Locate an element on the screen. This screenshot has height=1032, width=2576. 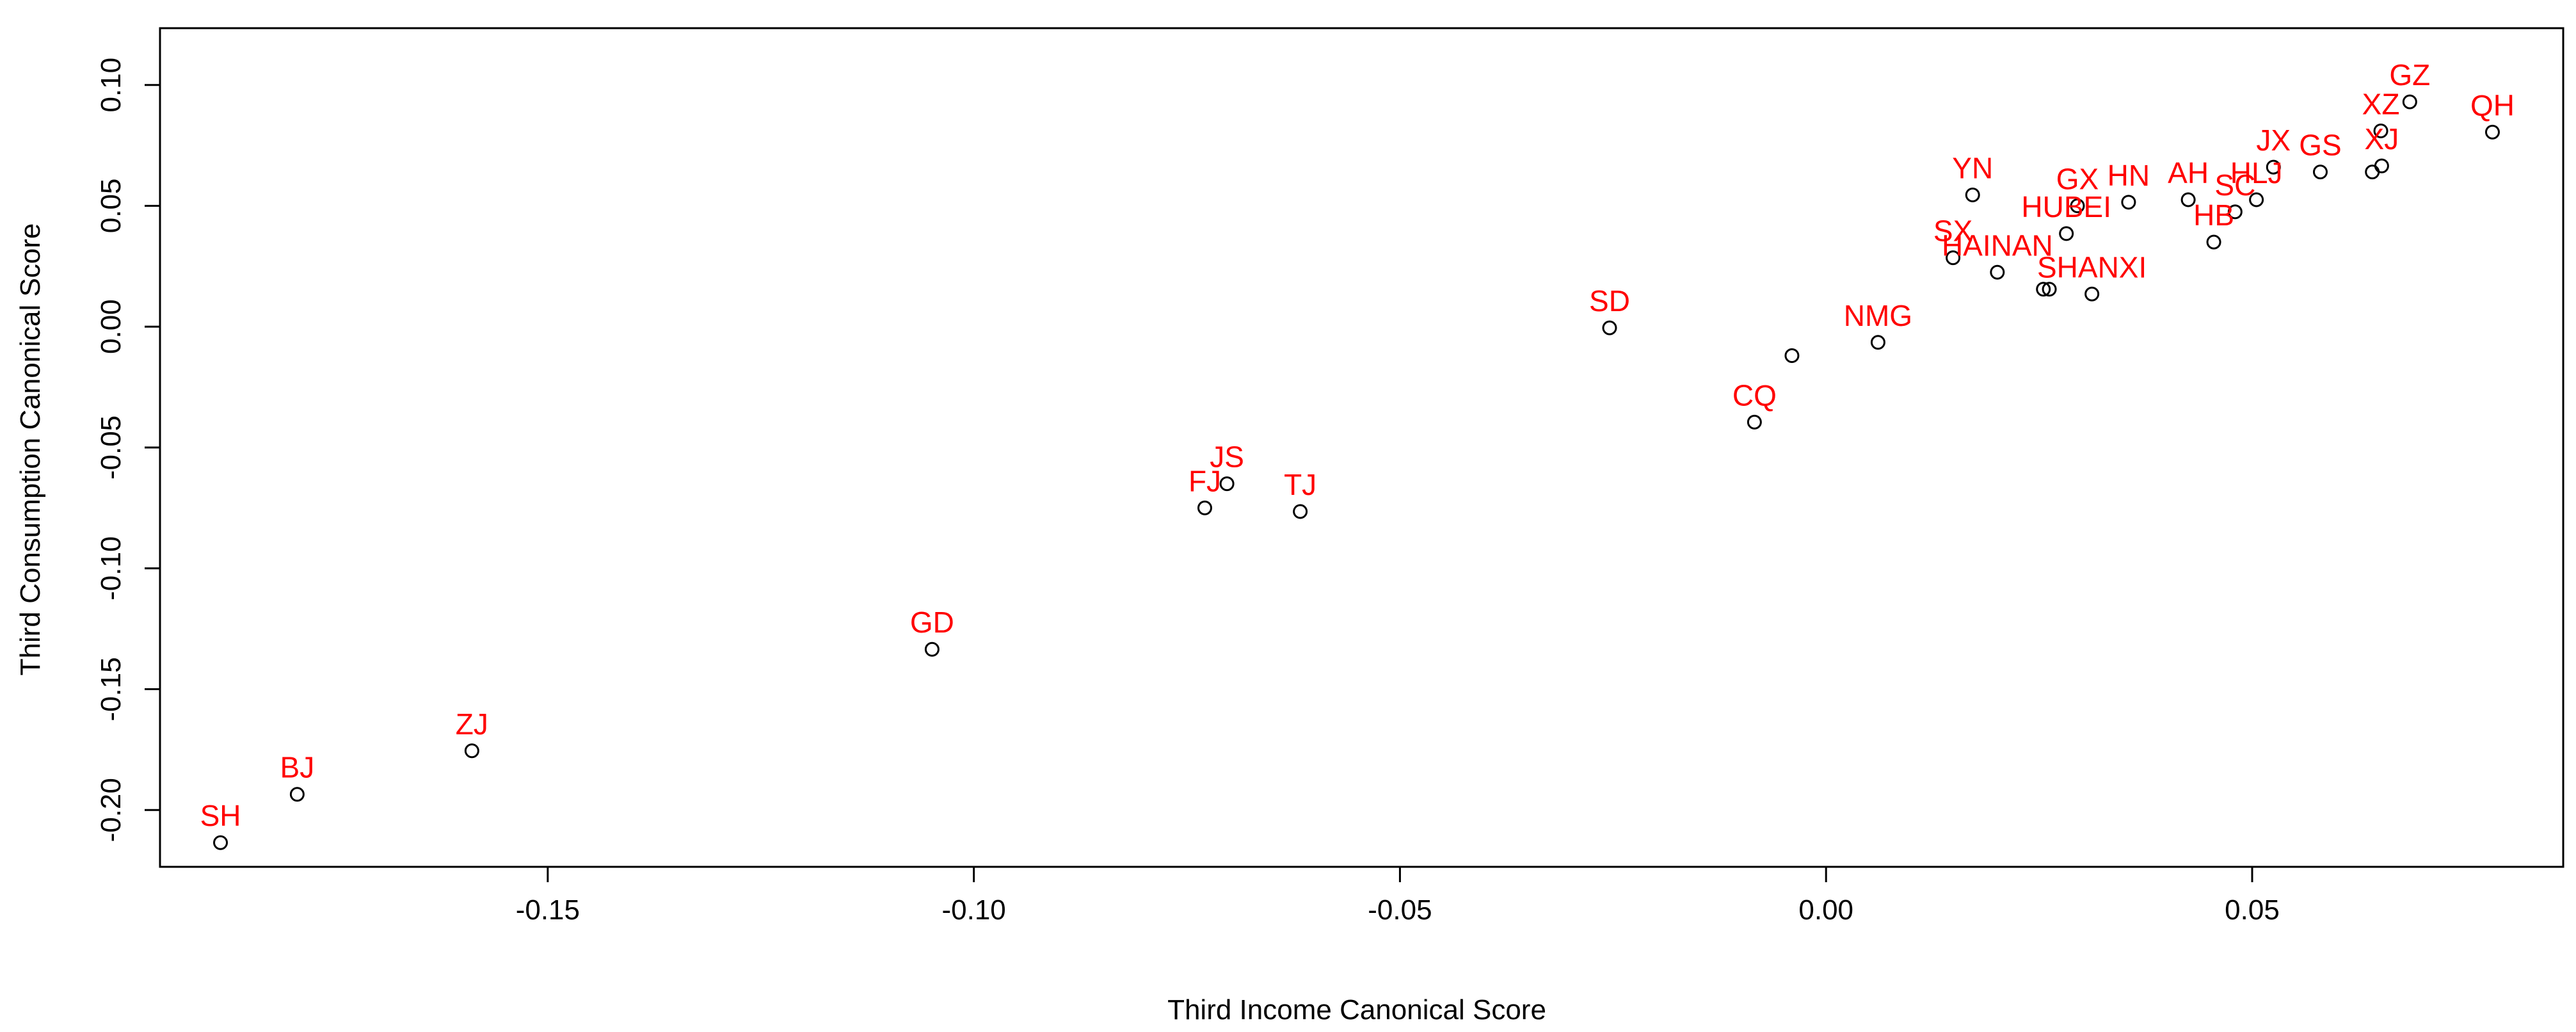
y-tick-label: -0.05 is located at coordinates (111, 448).